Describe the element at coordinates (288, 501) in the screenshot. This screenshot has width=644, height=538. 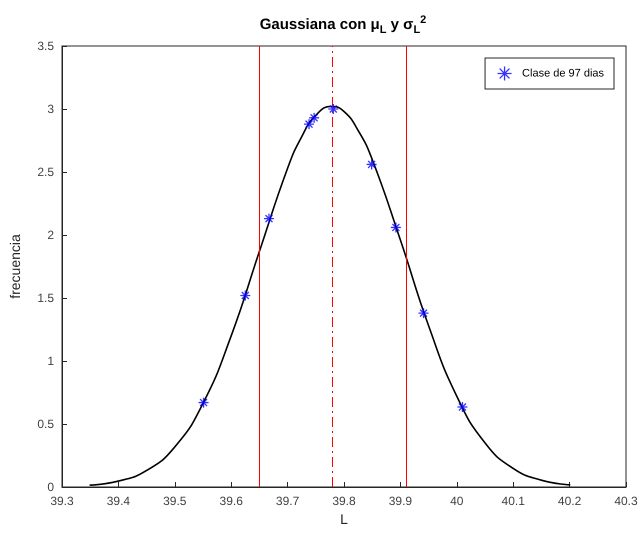
I see `x-tick-label: 39.7` at that location.